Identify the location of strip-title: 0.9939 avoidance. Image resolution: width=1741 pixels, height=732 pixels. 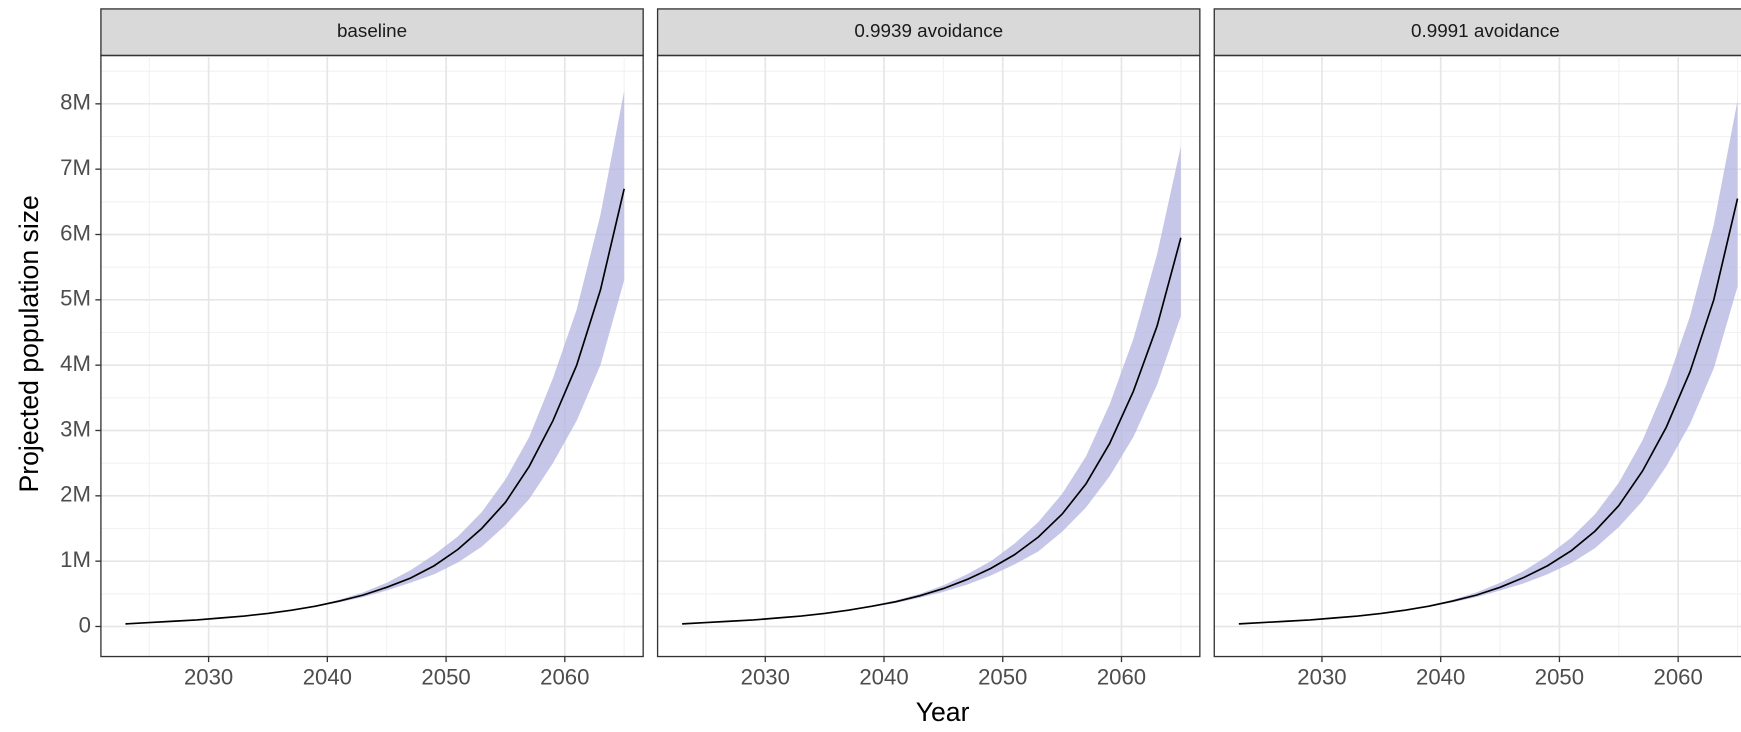
(928, 30).